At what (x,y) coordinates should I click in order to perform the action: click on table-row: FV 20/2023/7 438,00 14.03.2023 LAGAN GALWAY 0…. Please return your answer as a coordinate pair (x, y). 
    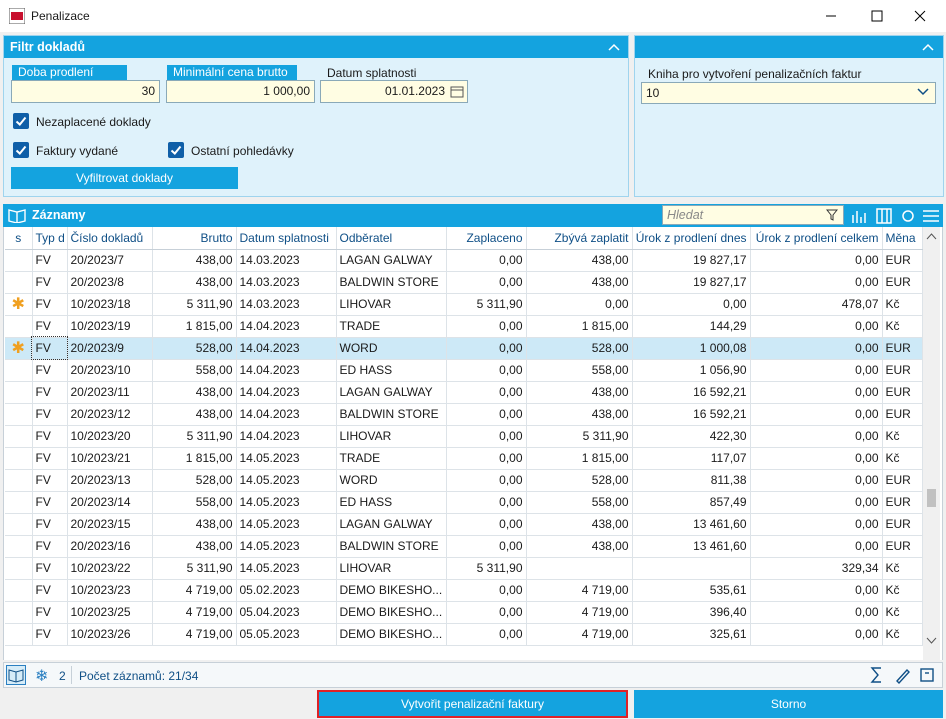
    Looking at the image, I should click on (464, 260).